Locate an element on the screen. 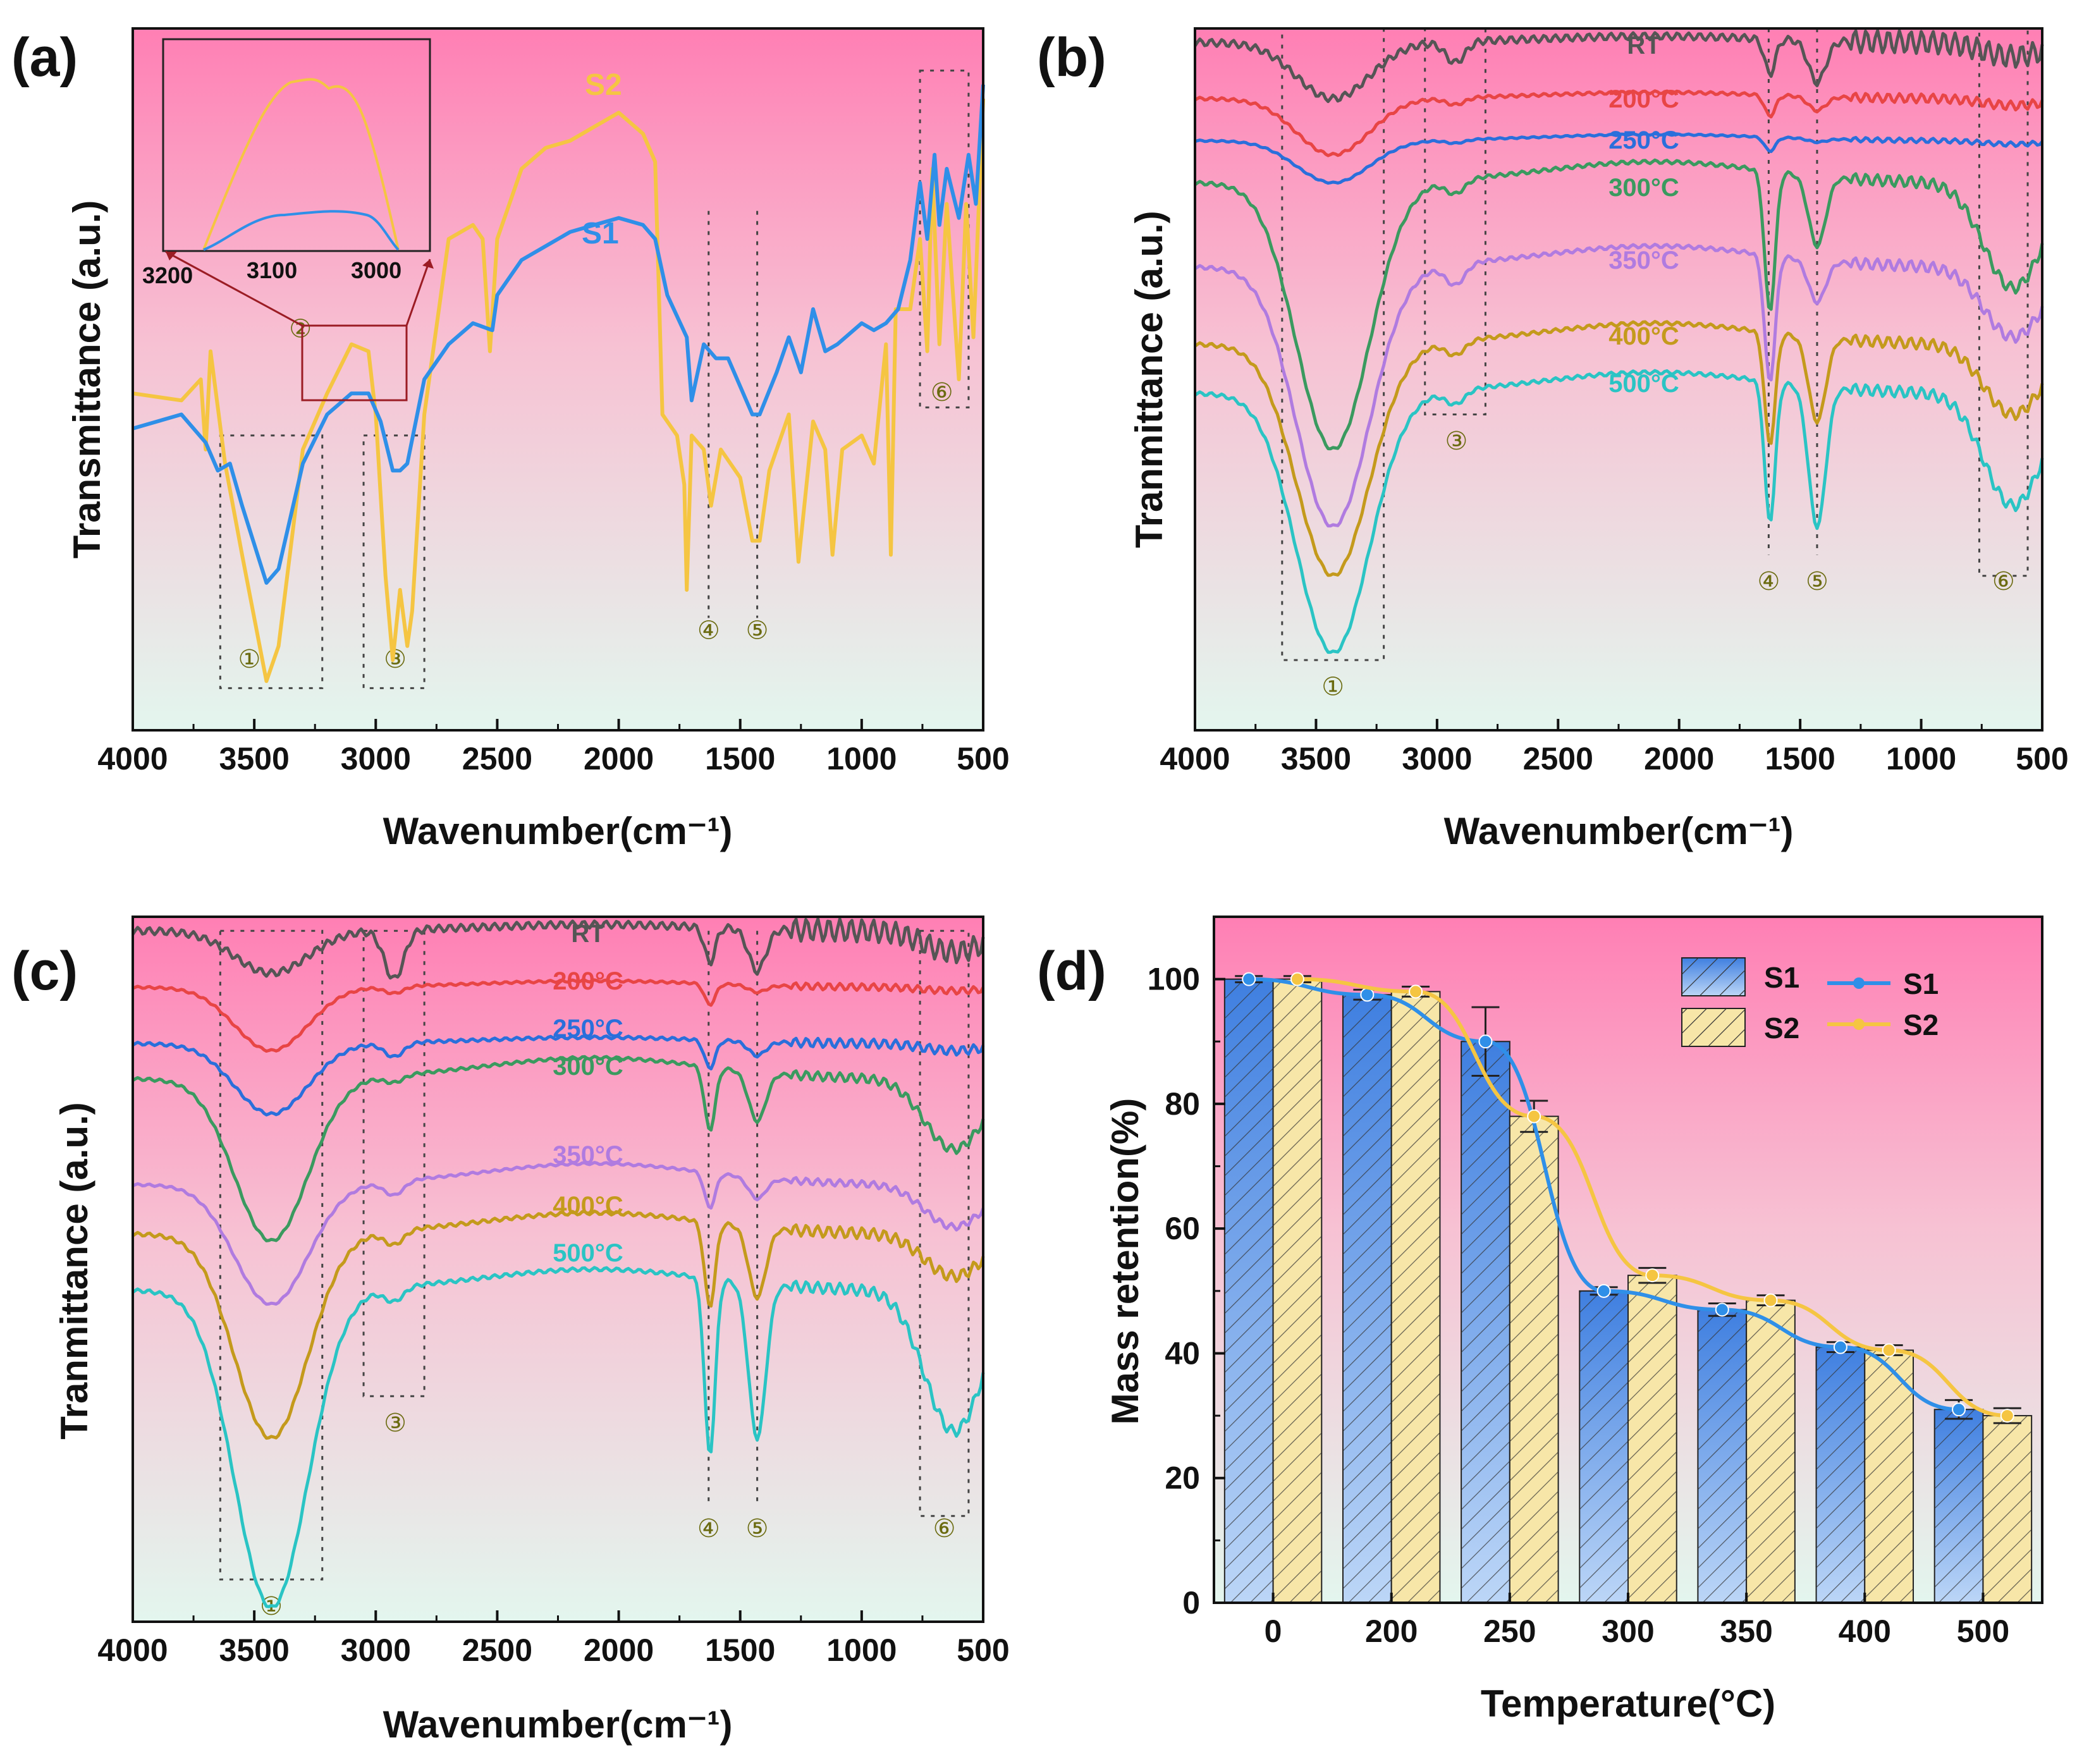 Image resolution: width=2089 pixels, height=1764 pixels. panel-c-guides: ①③④ ⑤ ⑥ is located at coordinates (594, 1274).